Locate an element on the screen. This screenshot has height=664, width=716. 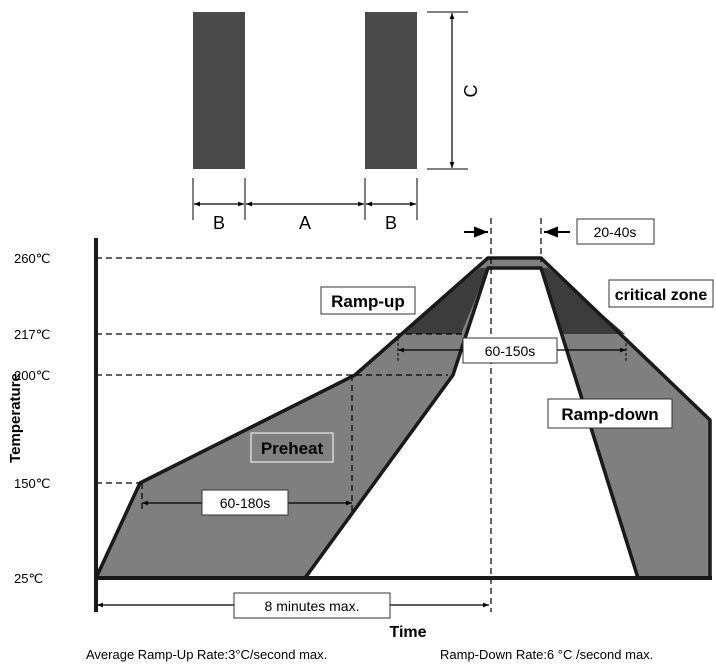
label-c: C is located at coordinates (471, 91).